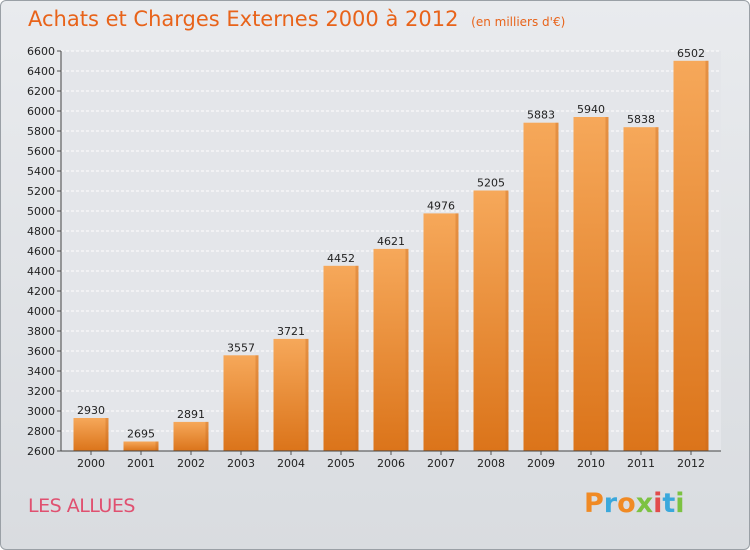 The image size is (750, 550). Describe the element at coordinates (518, 22) in the screenshot. I see `chart-unit: (en milliers d'€)` at that location.